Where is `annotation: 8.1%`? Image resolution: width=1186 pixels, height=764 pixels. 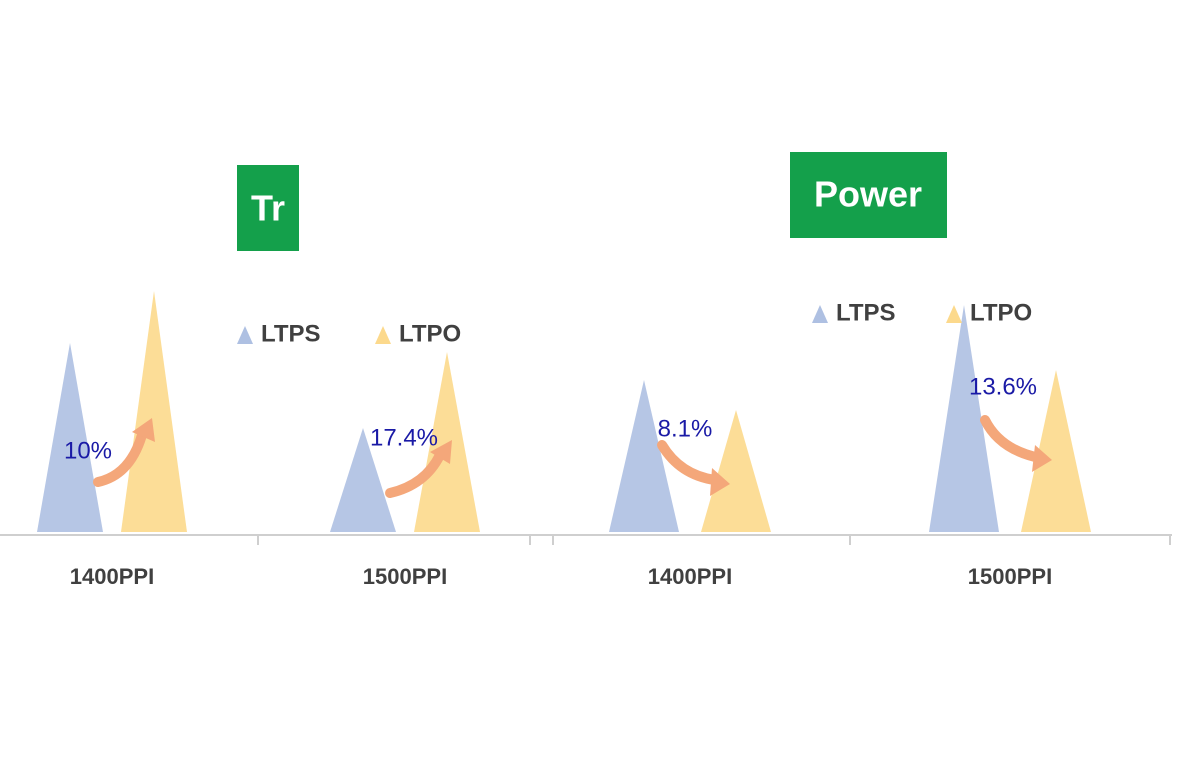
annotation: 8.1% is located at coordinates (685, 428).